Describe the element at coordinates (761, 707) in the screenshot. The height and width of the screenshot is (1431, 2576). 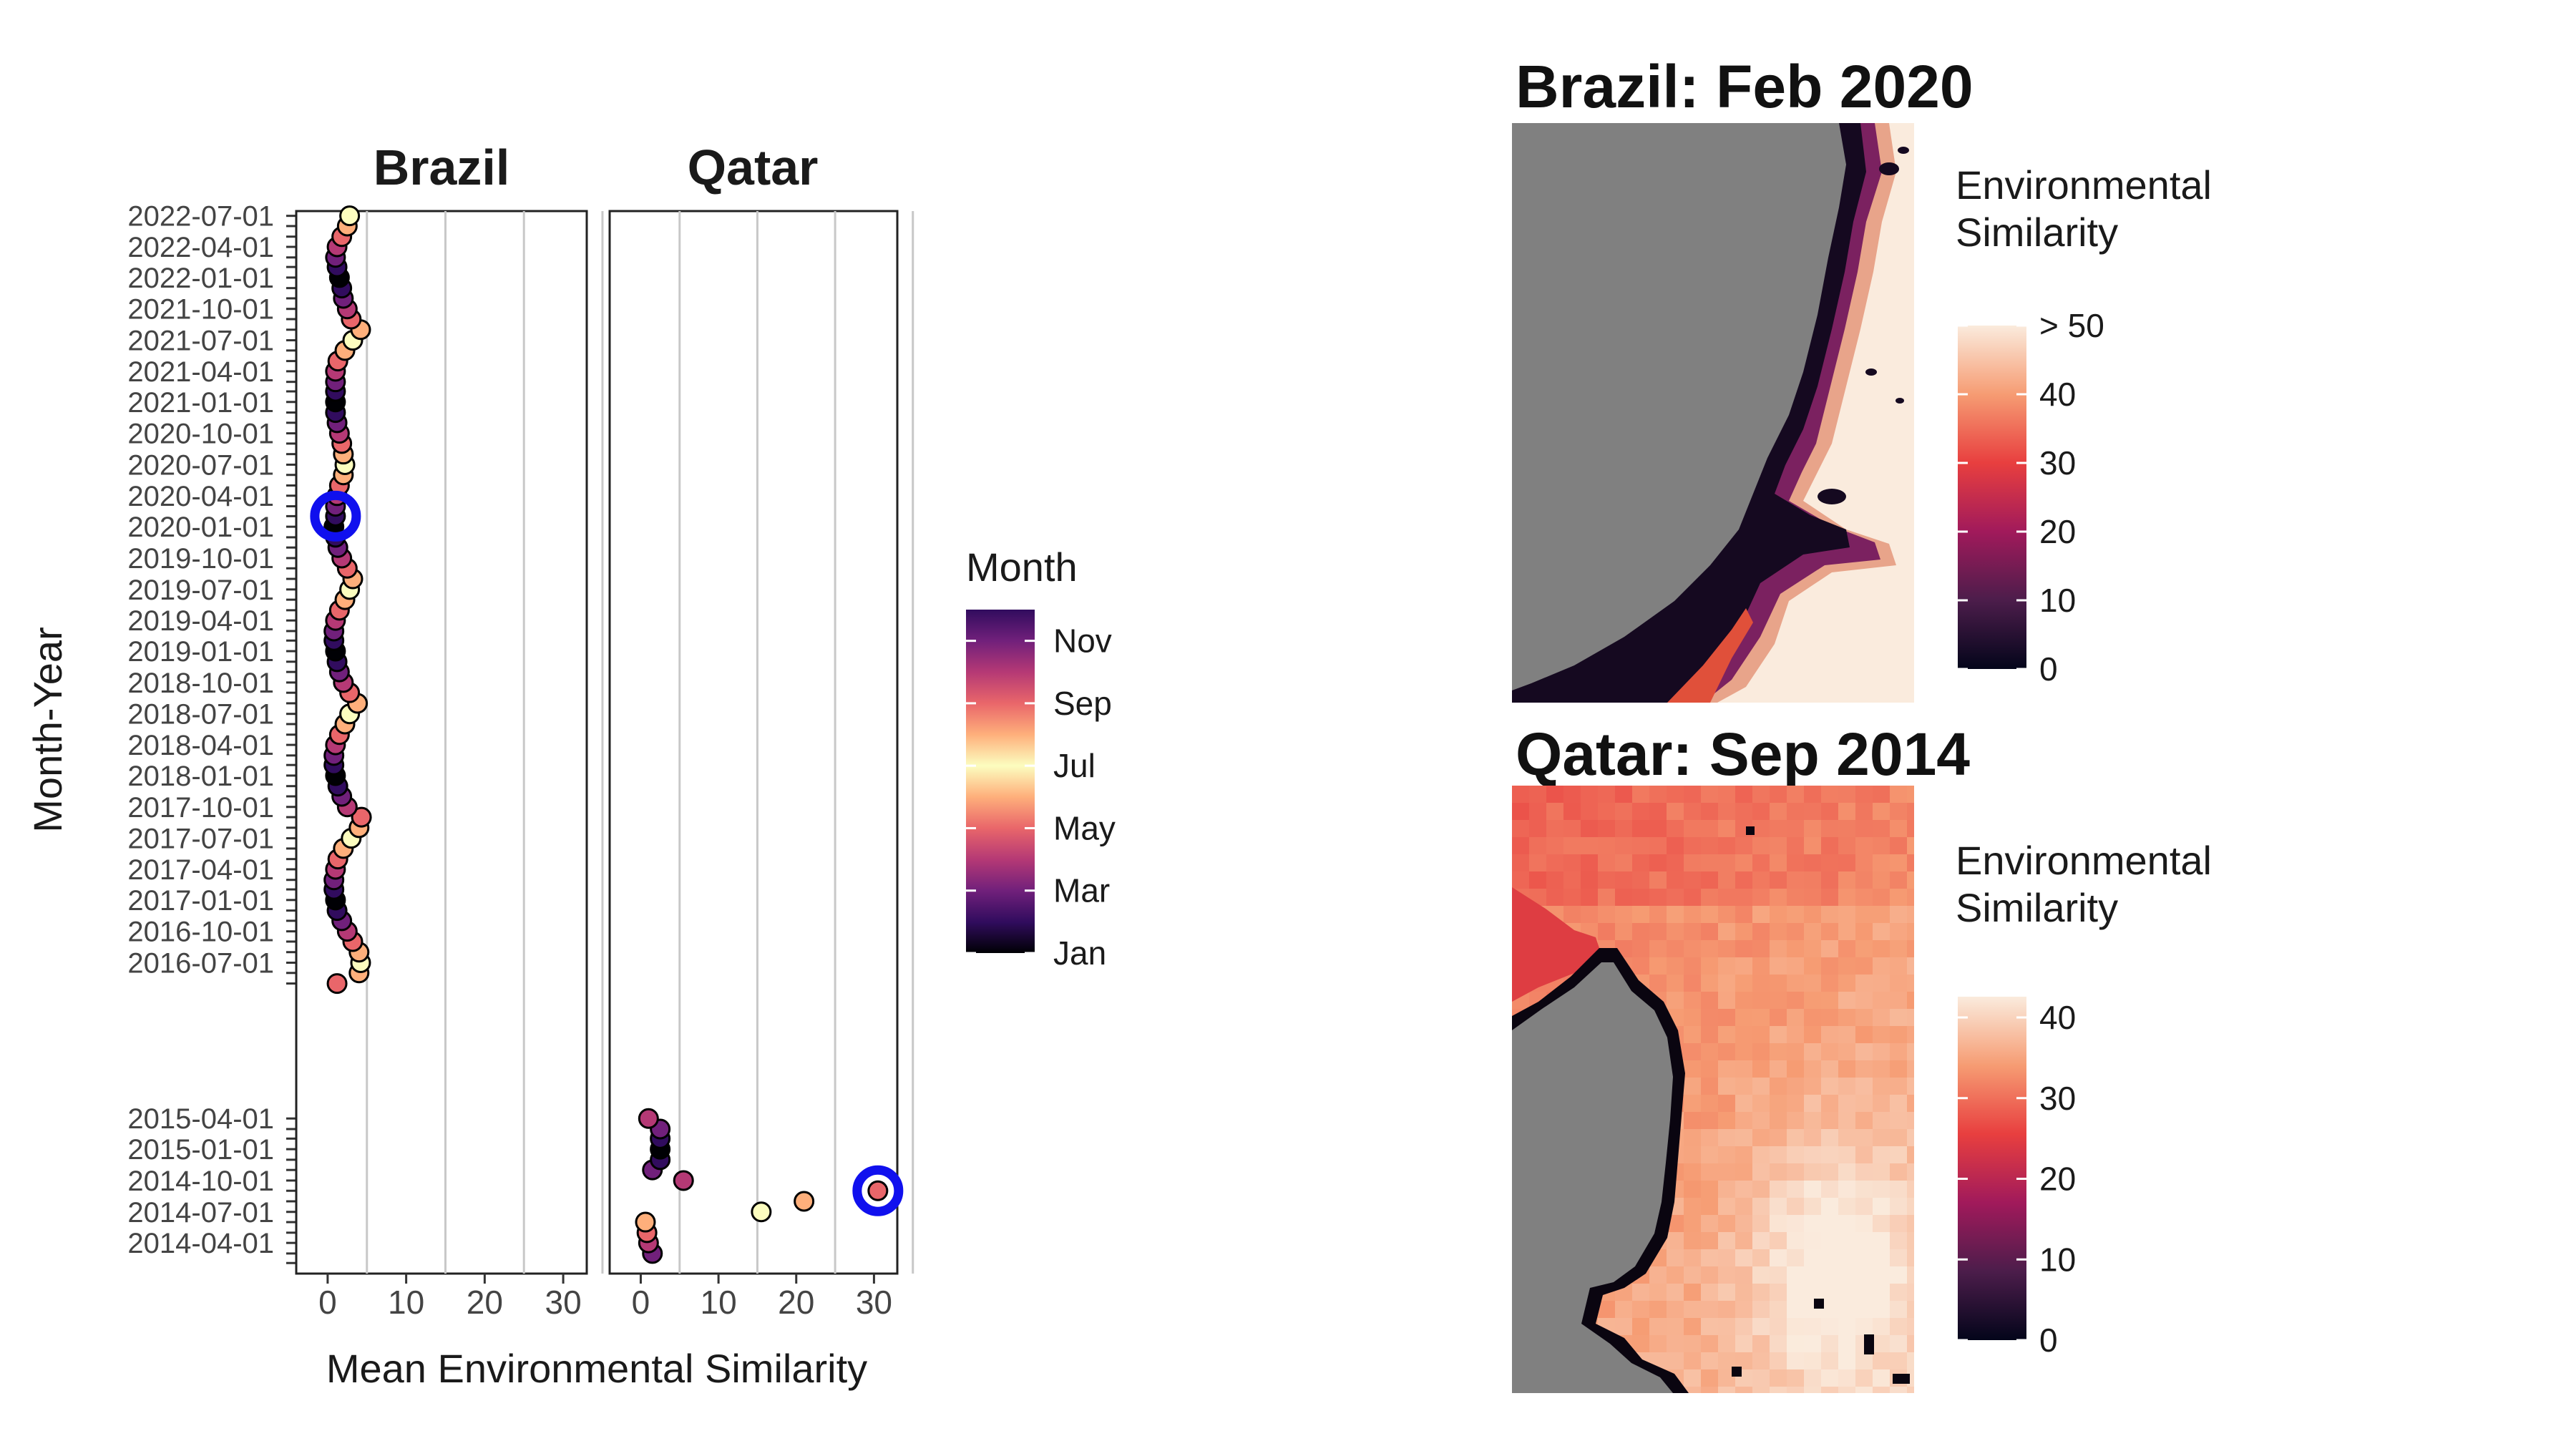
I see `panel-qatar: Qatar` at that location.